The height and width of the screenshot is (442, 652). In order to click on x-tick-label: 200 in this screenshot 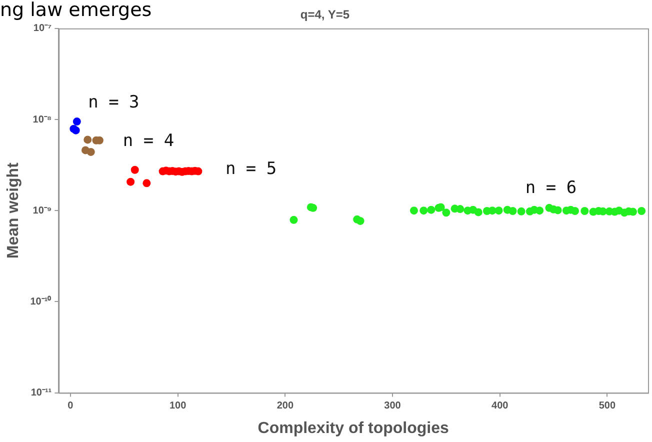, I will do `click(285, 406)`.